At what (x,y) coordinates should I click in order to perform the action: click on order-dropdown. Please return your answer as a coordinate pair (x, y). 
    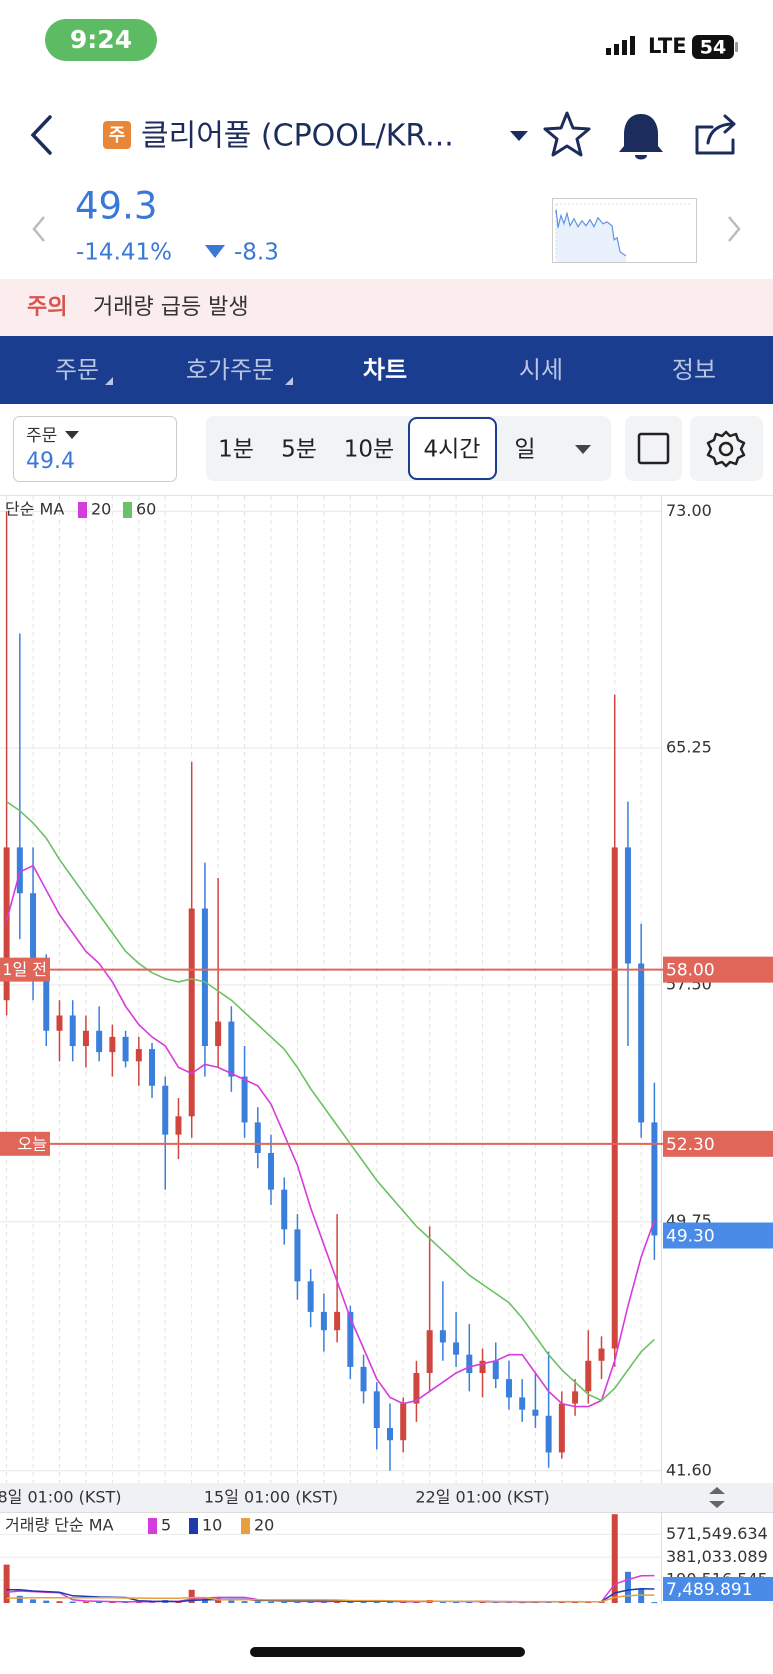
    Looking at the image, I should click on (72, 435).